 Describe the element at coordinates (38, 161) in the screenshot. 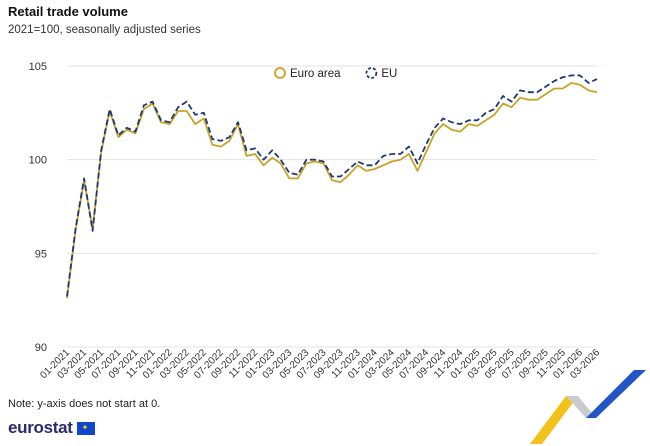

I see `y-tick-label: 100` at that location.